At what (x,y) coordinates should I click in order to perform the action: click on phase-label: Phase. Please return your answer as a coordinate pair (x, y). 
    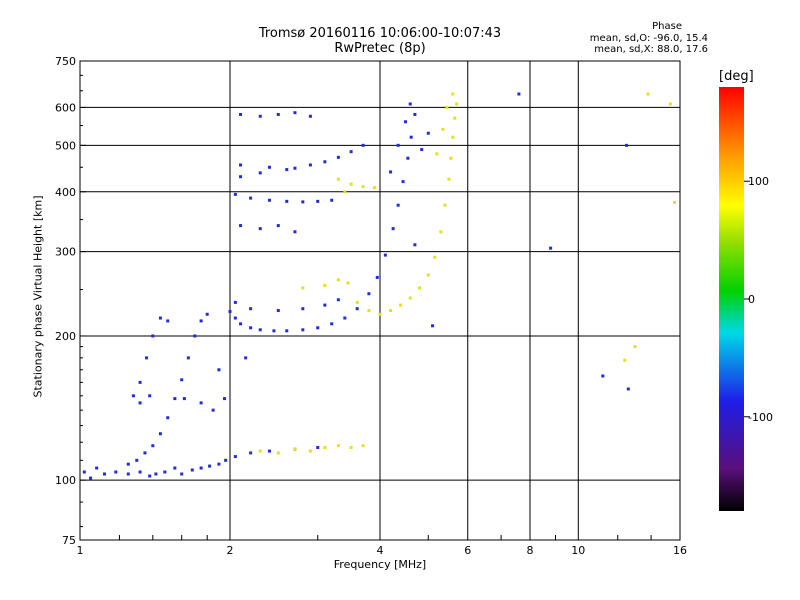
    Looking at the image, I should click on (667, 26).